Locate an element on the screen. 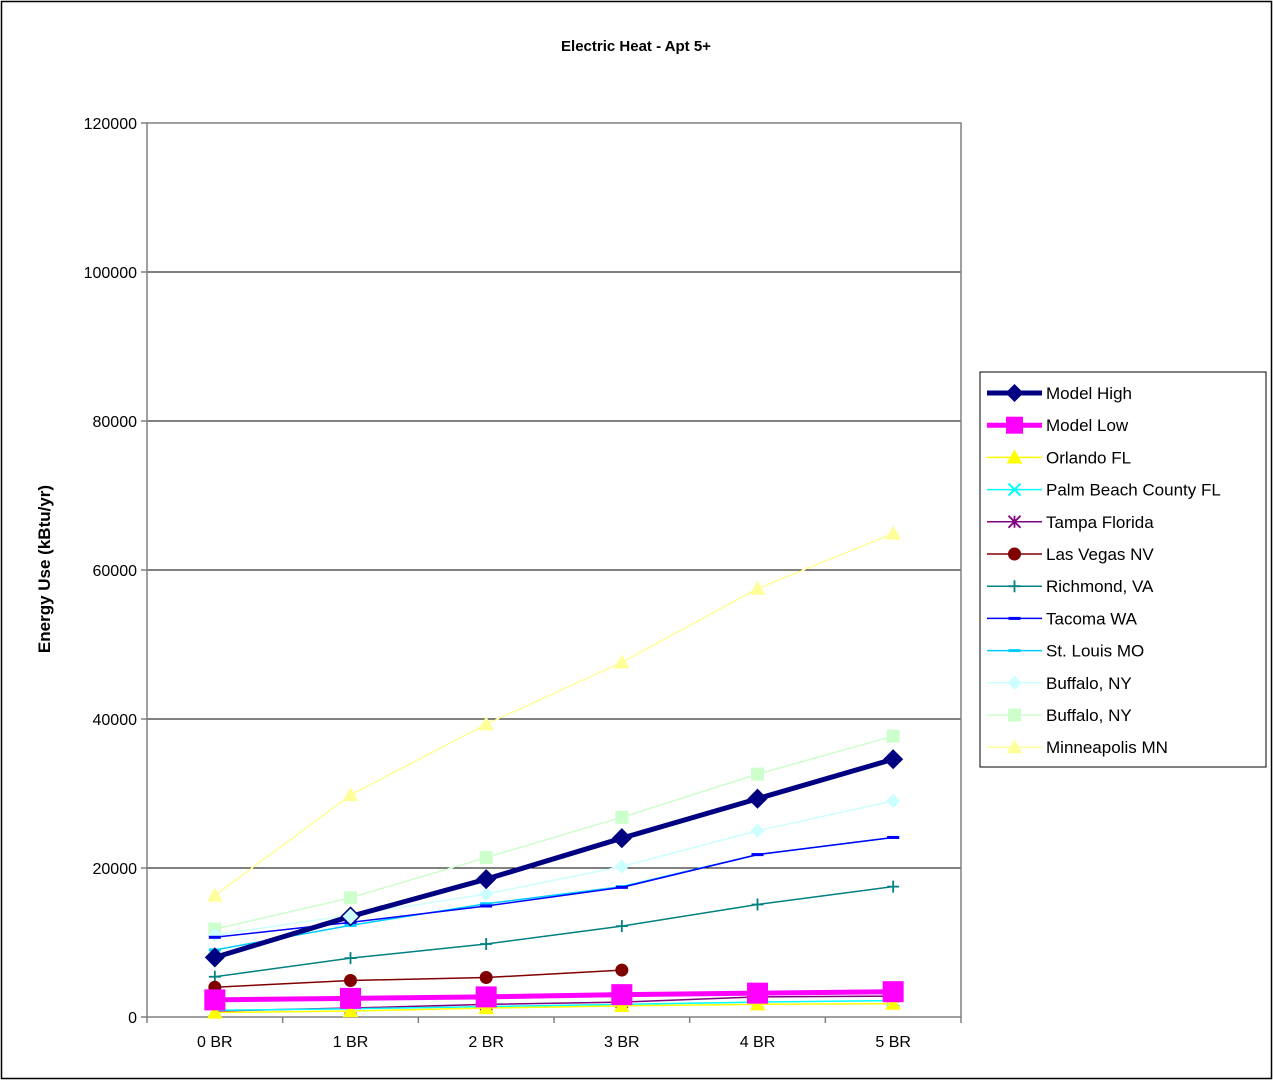  legend-box is located at coordinates (1123, 569).